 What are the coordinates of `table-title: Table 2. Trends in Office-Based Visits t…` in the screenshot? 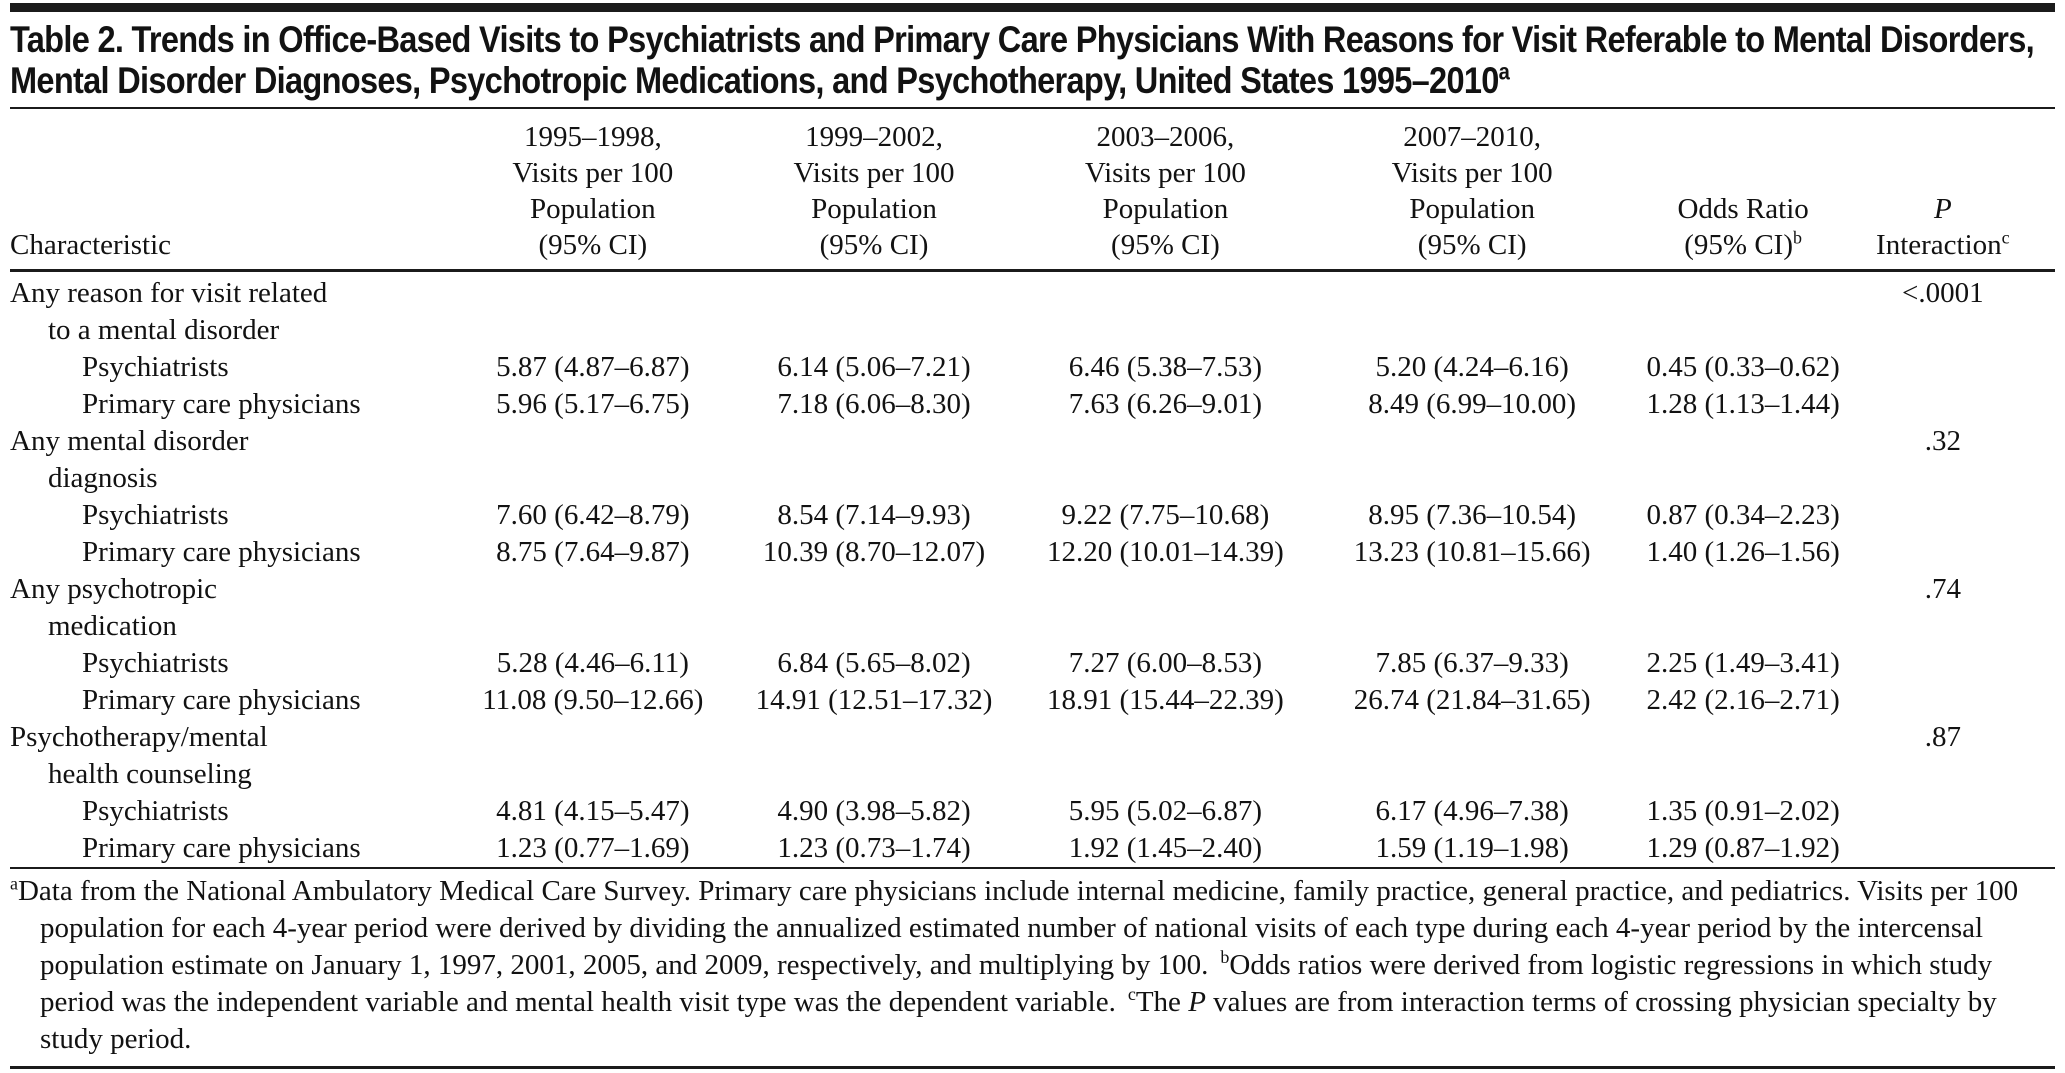 It's located at (1032, 60).